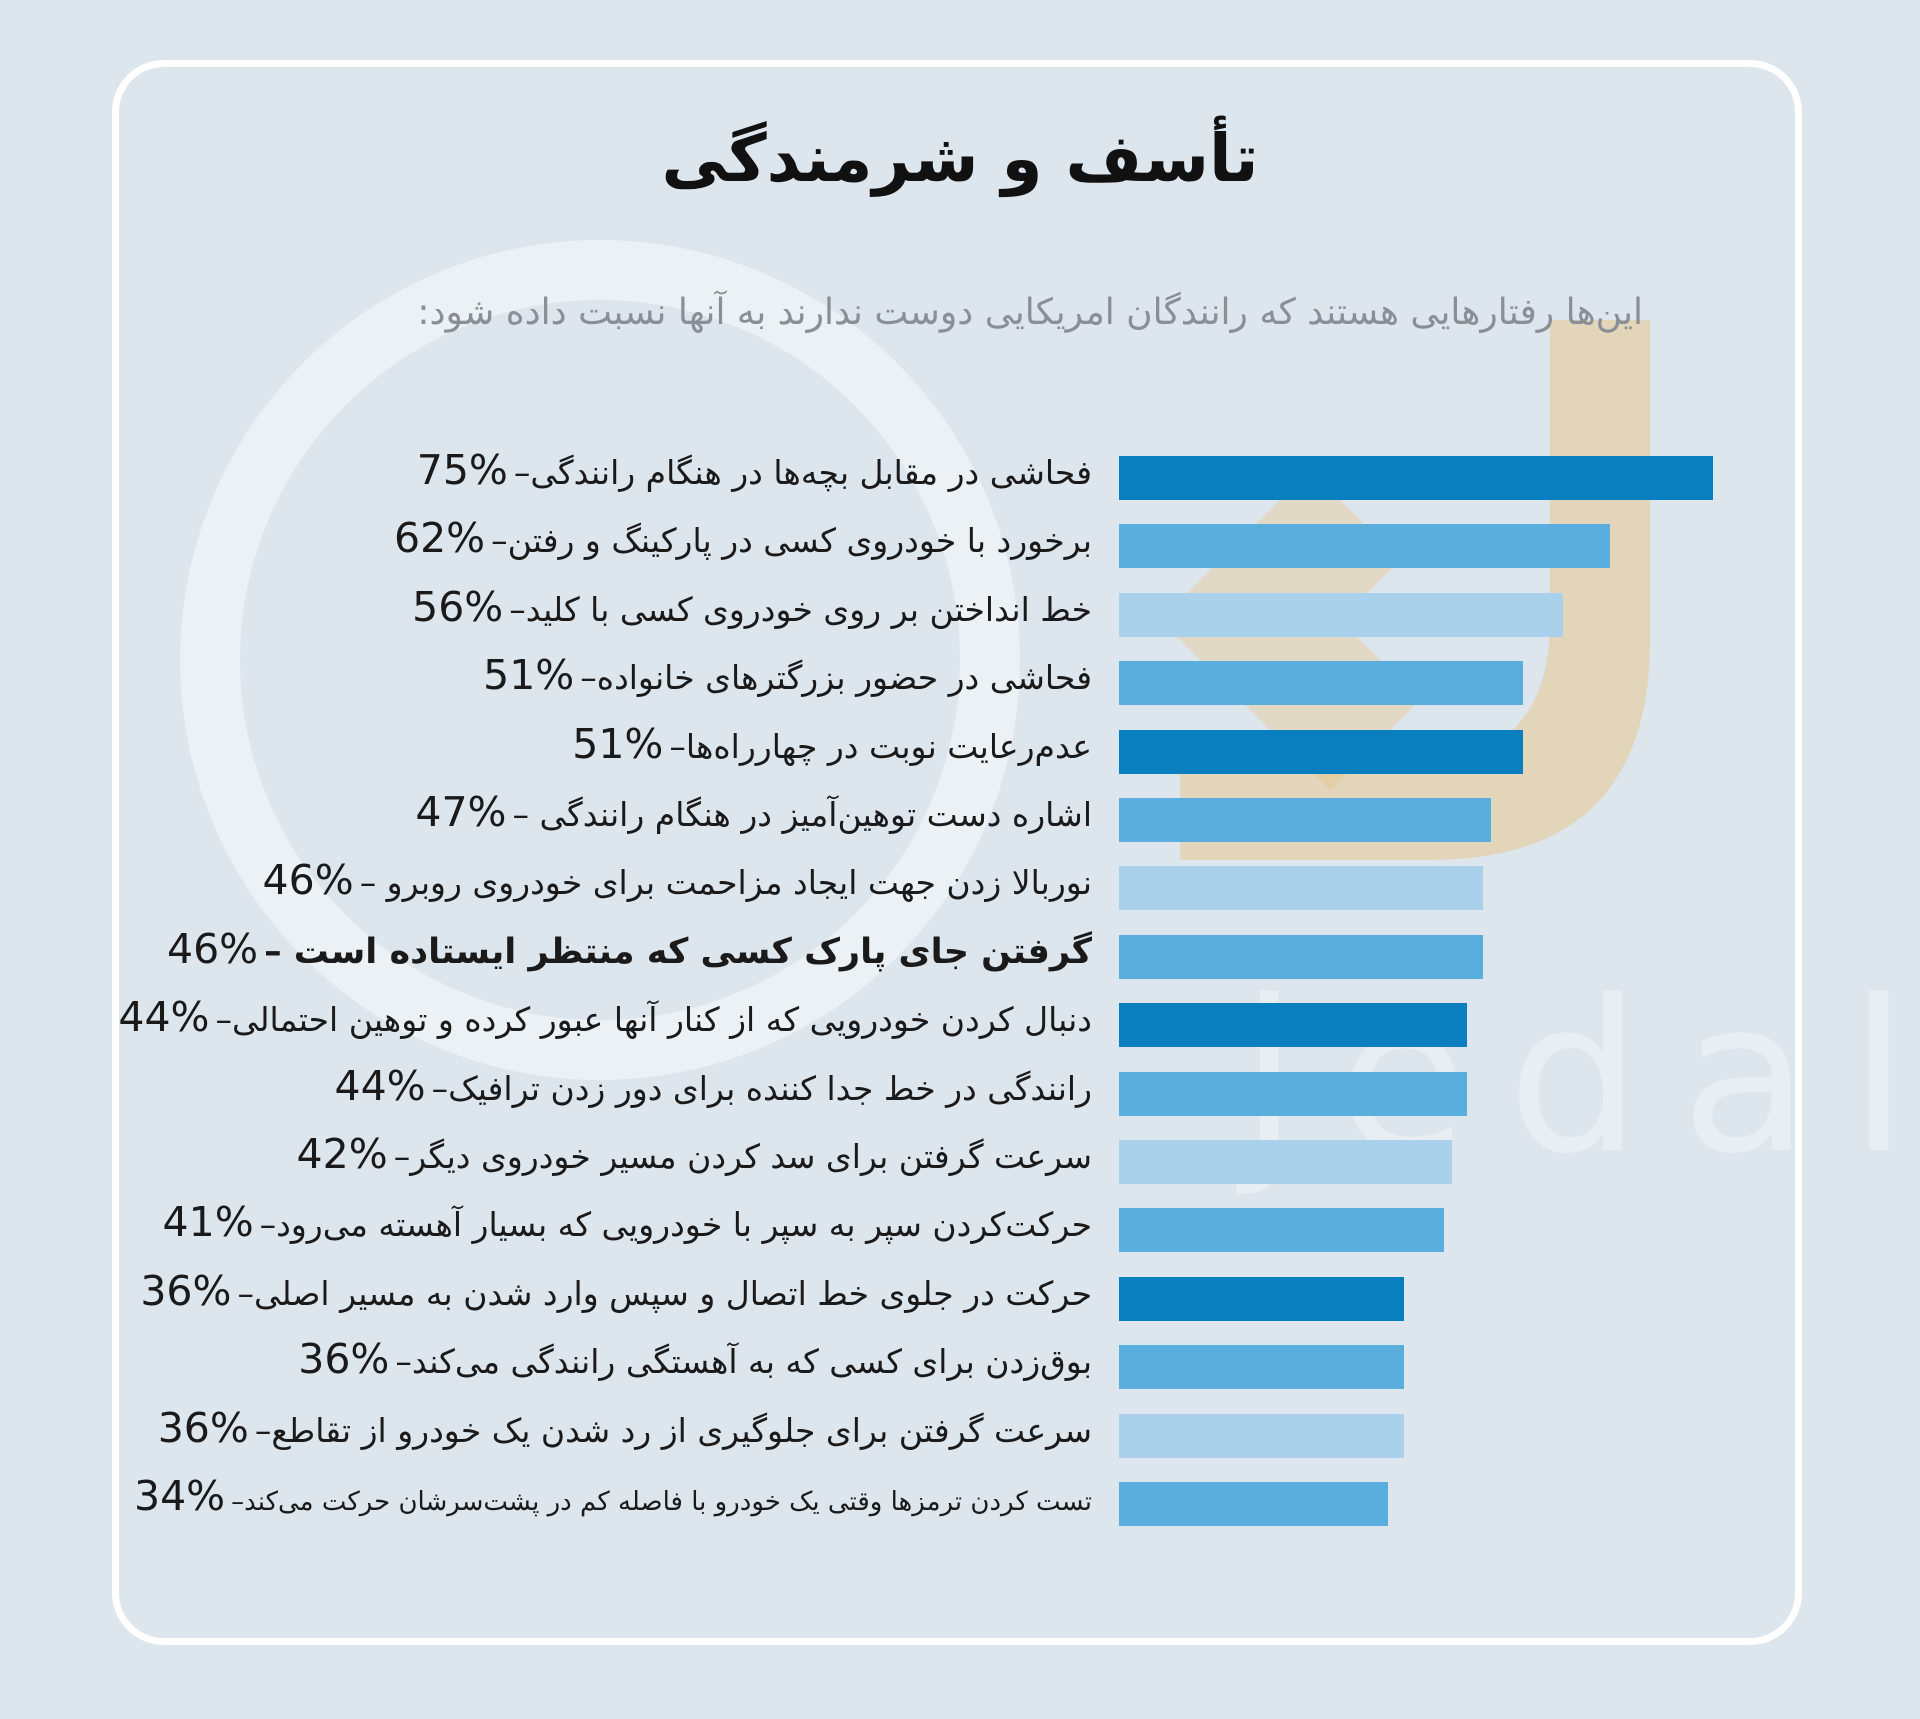 The height and width of the screenshot is (1719, 1920). What do you see at coordinates (461, 812) in the screenshot?
I see `value-label: 47%` at bounding box center [461, 812].